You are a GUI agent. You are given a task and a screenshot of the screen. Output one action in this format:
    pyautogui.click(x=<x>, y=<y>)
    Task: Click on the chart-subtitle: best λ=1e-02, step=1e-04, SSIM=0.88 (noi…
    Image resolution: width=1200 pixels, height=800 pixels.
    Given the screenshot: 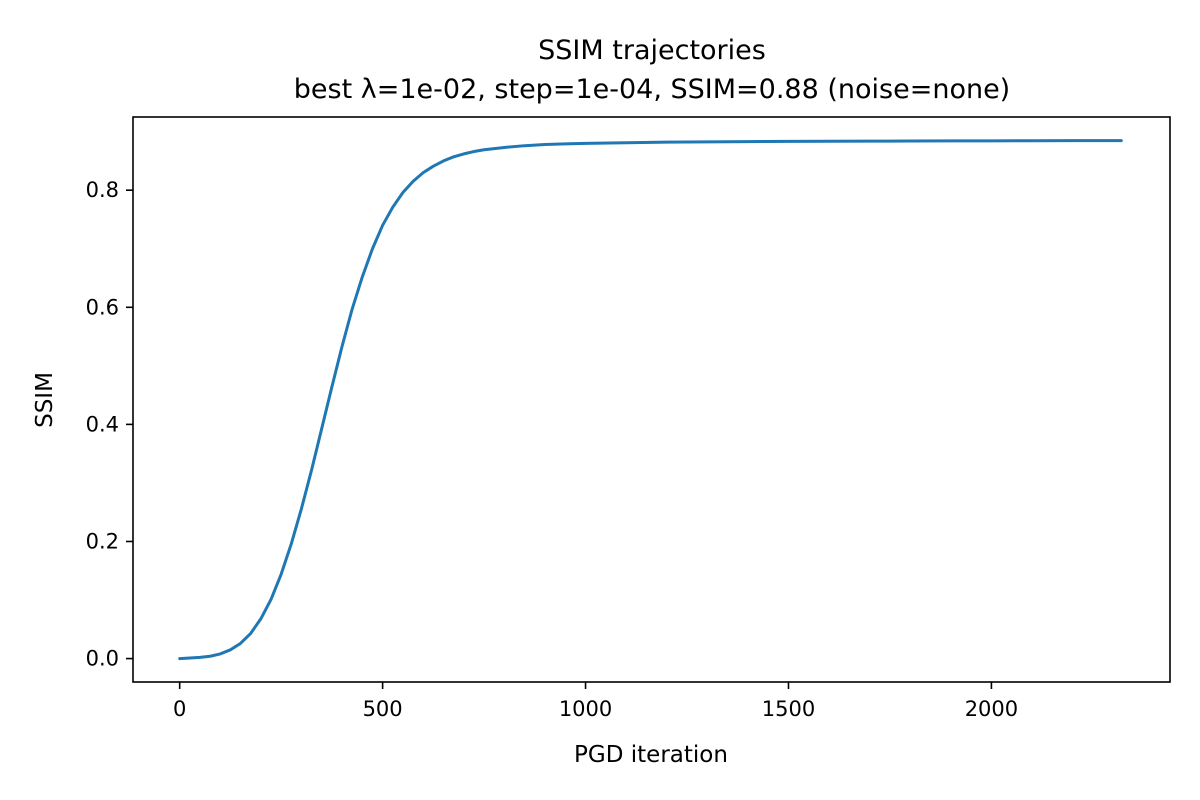 What is the action you would take?
    pyautogui.click(x=652, y=89)
    